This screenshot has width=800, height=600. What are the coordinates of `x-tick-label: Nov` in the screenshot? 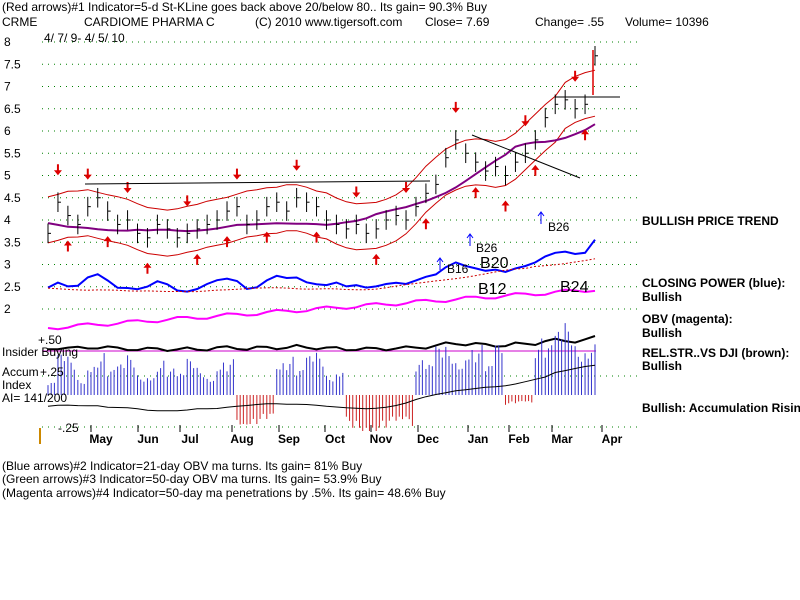 It's located at (381, 439).